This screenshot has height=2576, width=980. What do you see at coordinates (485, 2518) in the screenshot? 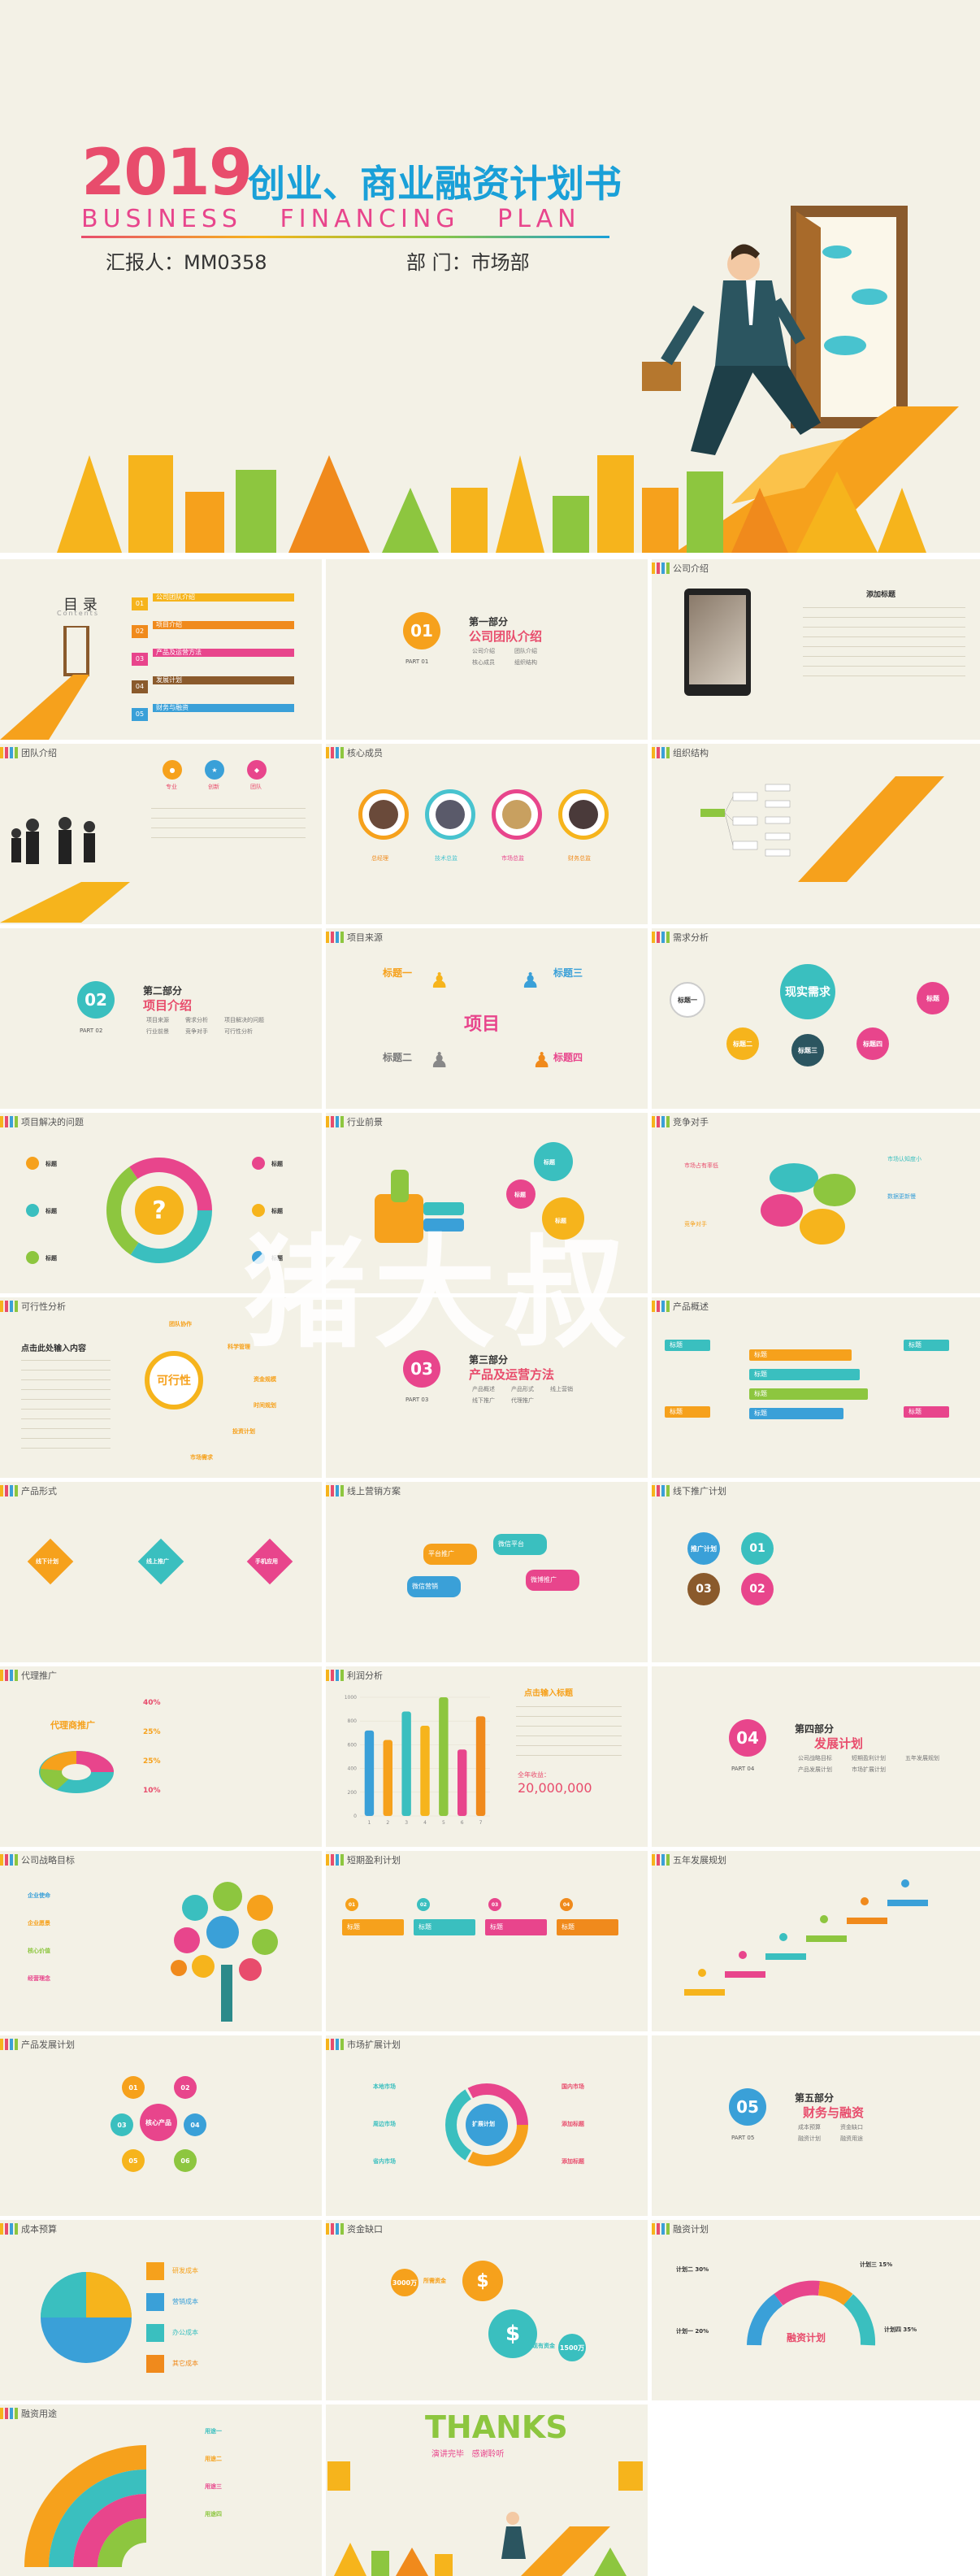
I see `thanks-illustration` at bounding box center [485, 2518].